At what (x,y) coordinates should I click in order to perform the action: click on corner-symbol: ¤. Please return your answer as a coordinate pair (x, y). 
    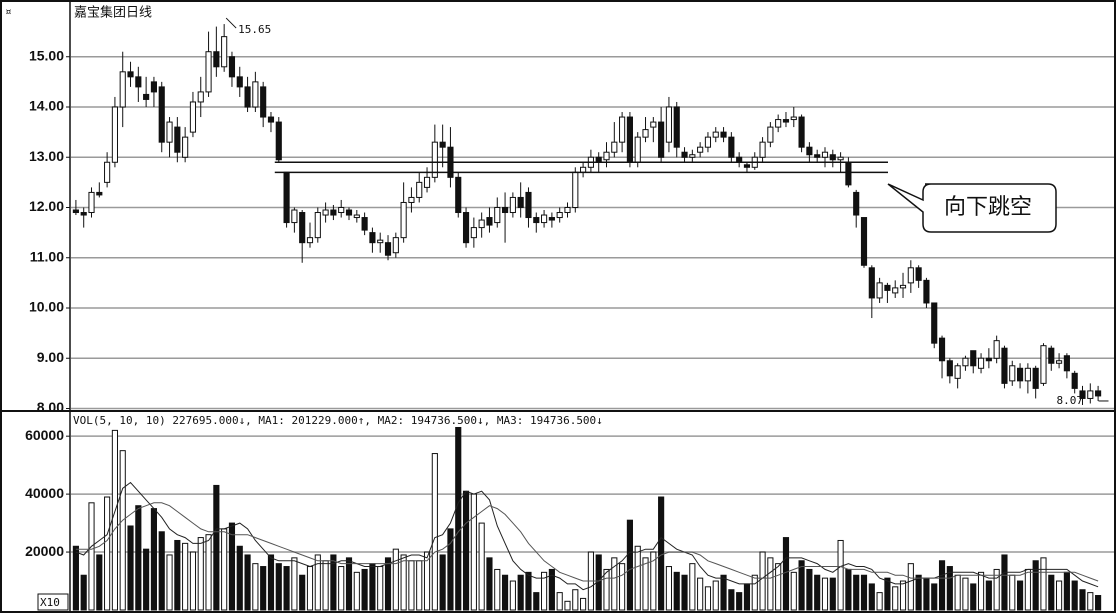
    Looking at the image, I should click on (8, 11).